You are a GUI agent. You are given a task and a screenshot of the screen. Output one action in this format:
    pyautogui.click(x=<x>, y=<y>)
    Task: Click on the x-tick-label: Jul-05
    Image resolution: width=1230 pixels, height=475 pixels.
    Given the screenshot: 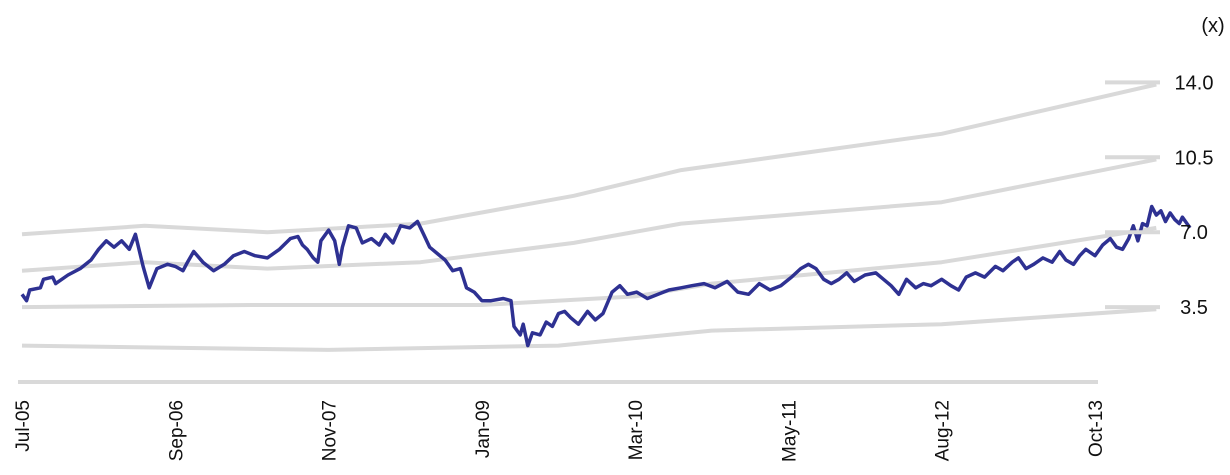 What is the action you would take?
    pyautogui.click(x=23, y=426)
    